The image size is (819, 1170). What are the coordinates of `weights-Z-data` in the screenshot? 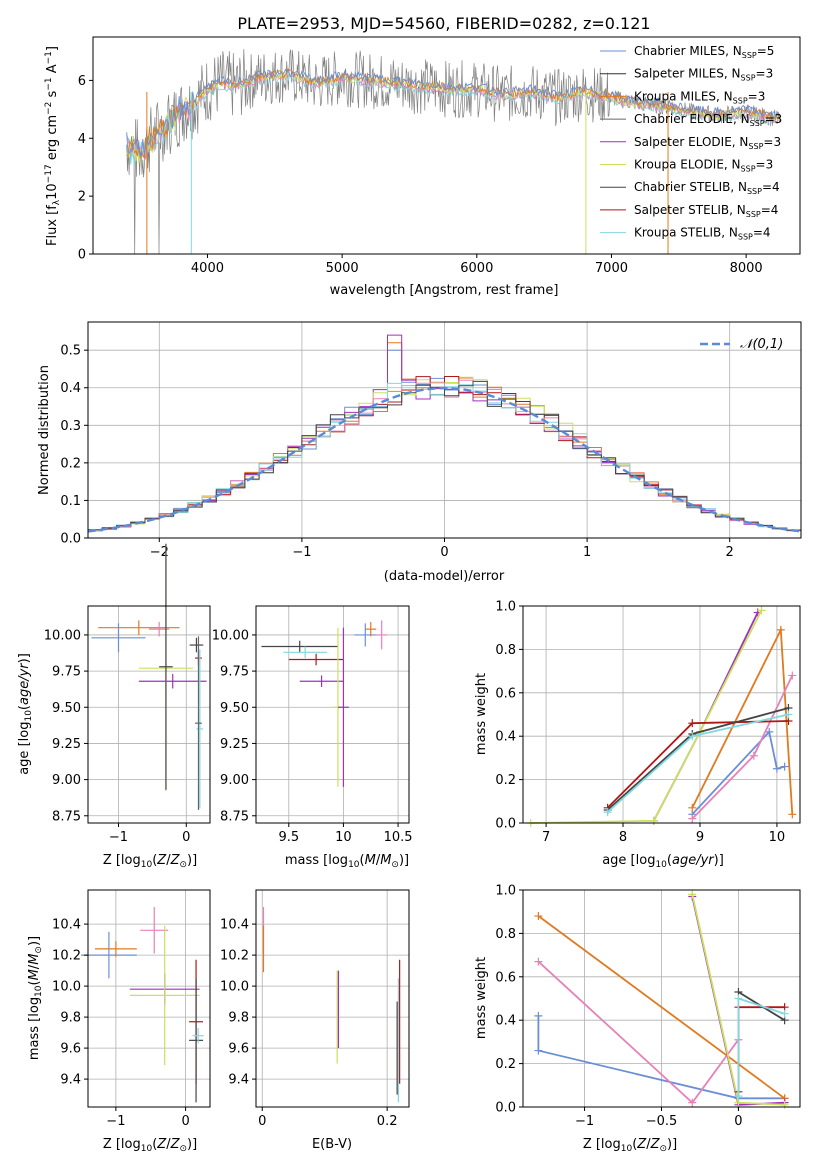 It's located at (661, 999).